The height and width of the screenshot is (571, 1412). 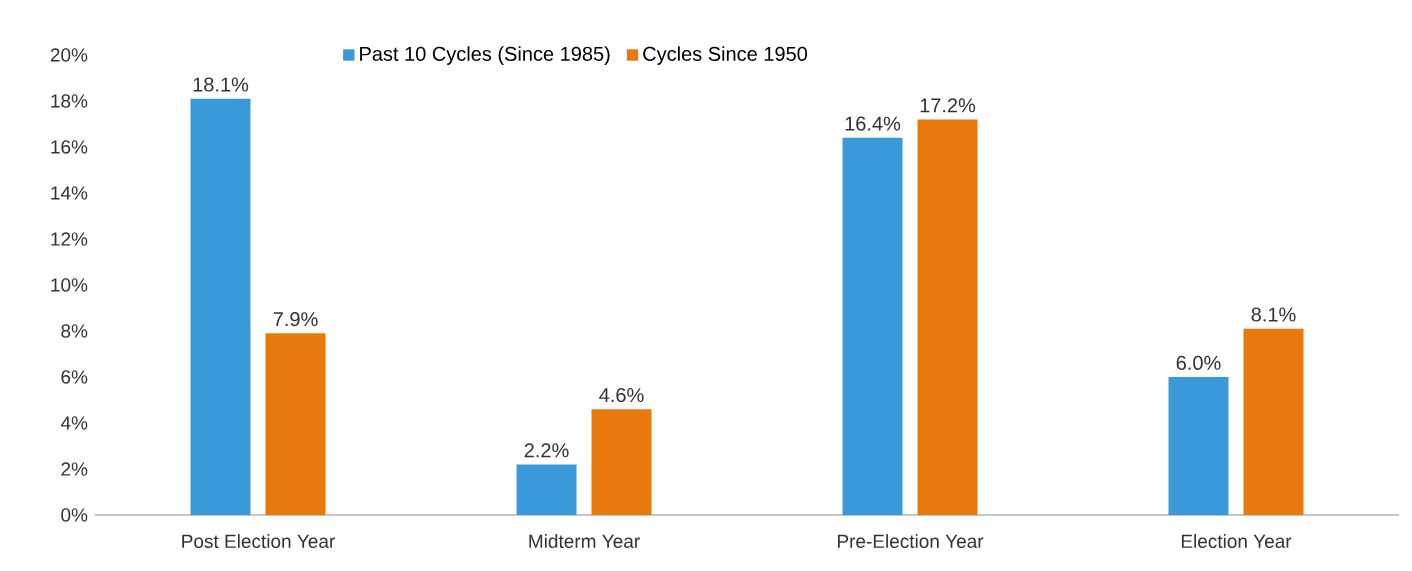 What do you see at coordinates (69, 101) in the screenshot?
I see `y-tick-label: 18%` at bounding box center [69, 101].